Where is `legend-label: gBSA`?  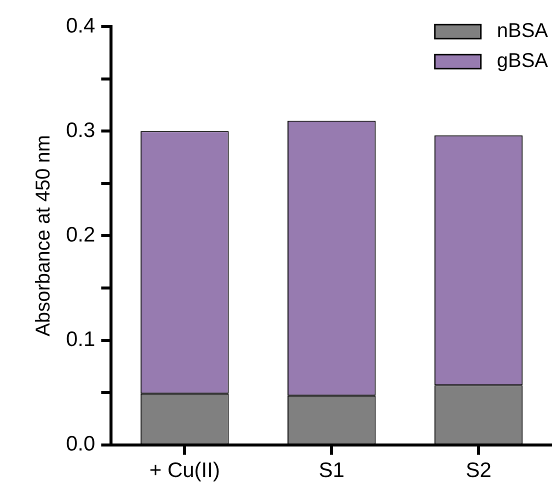 legend-label: gBSA is located at coordinates (522, 61).